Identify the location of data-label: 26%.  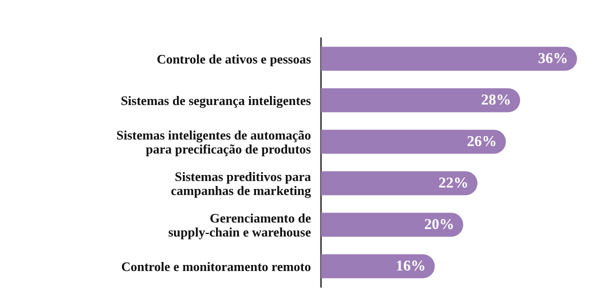
(481, 142).